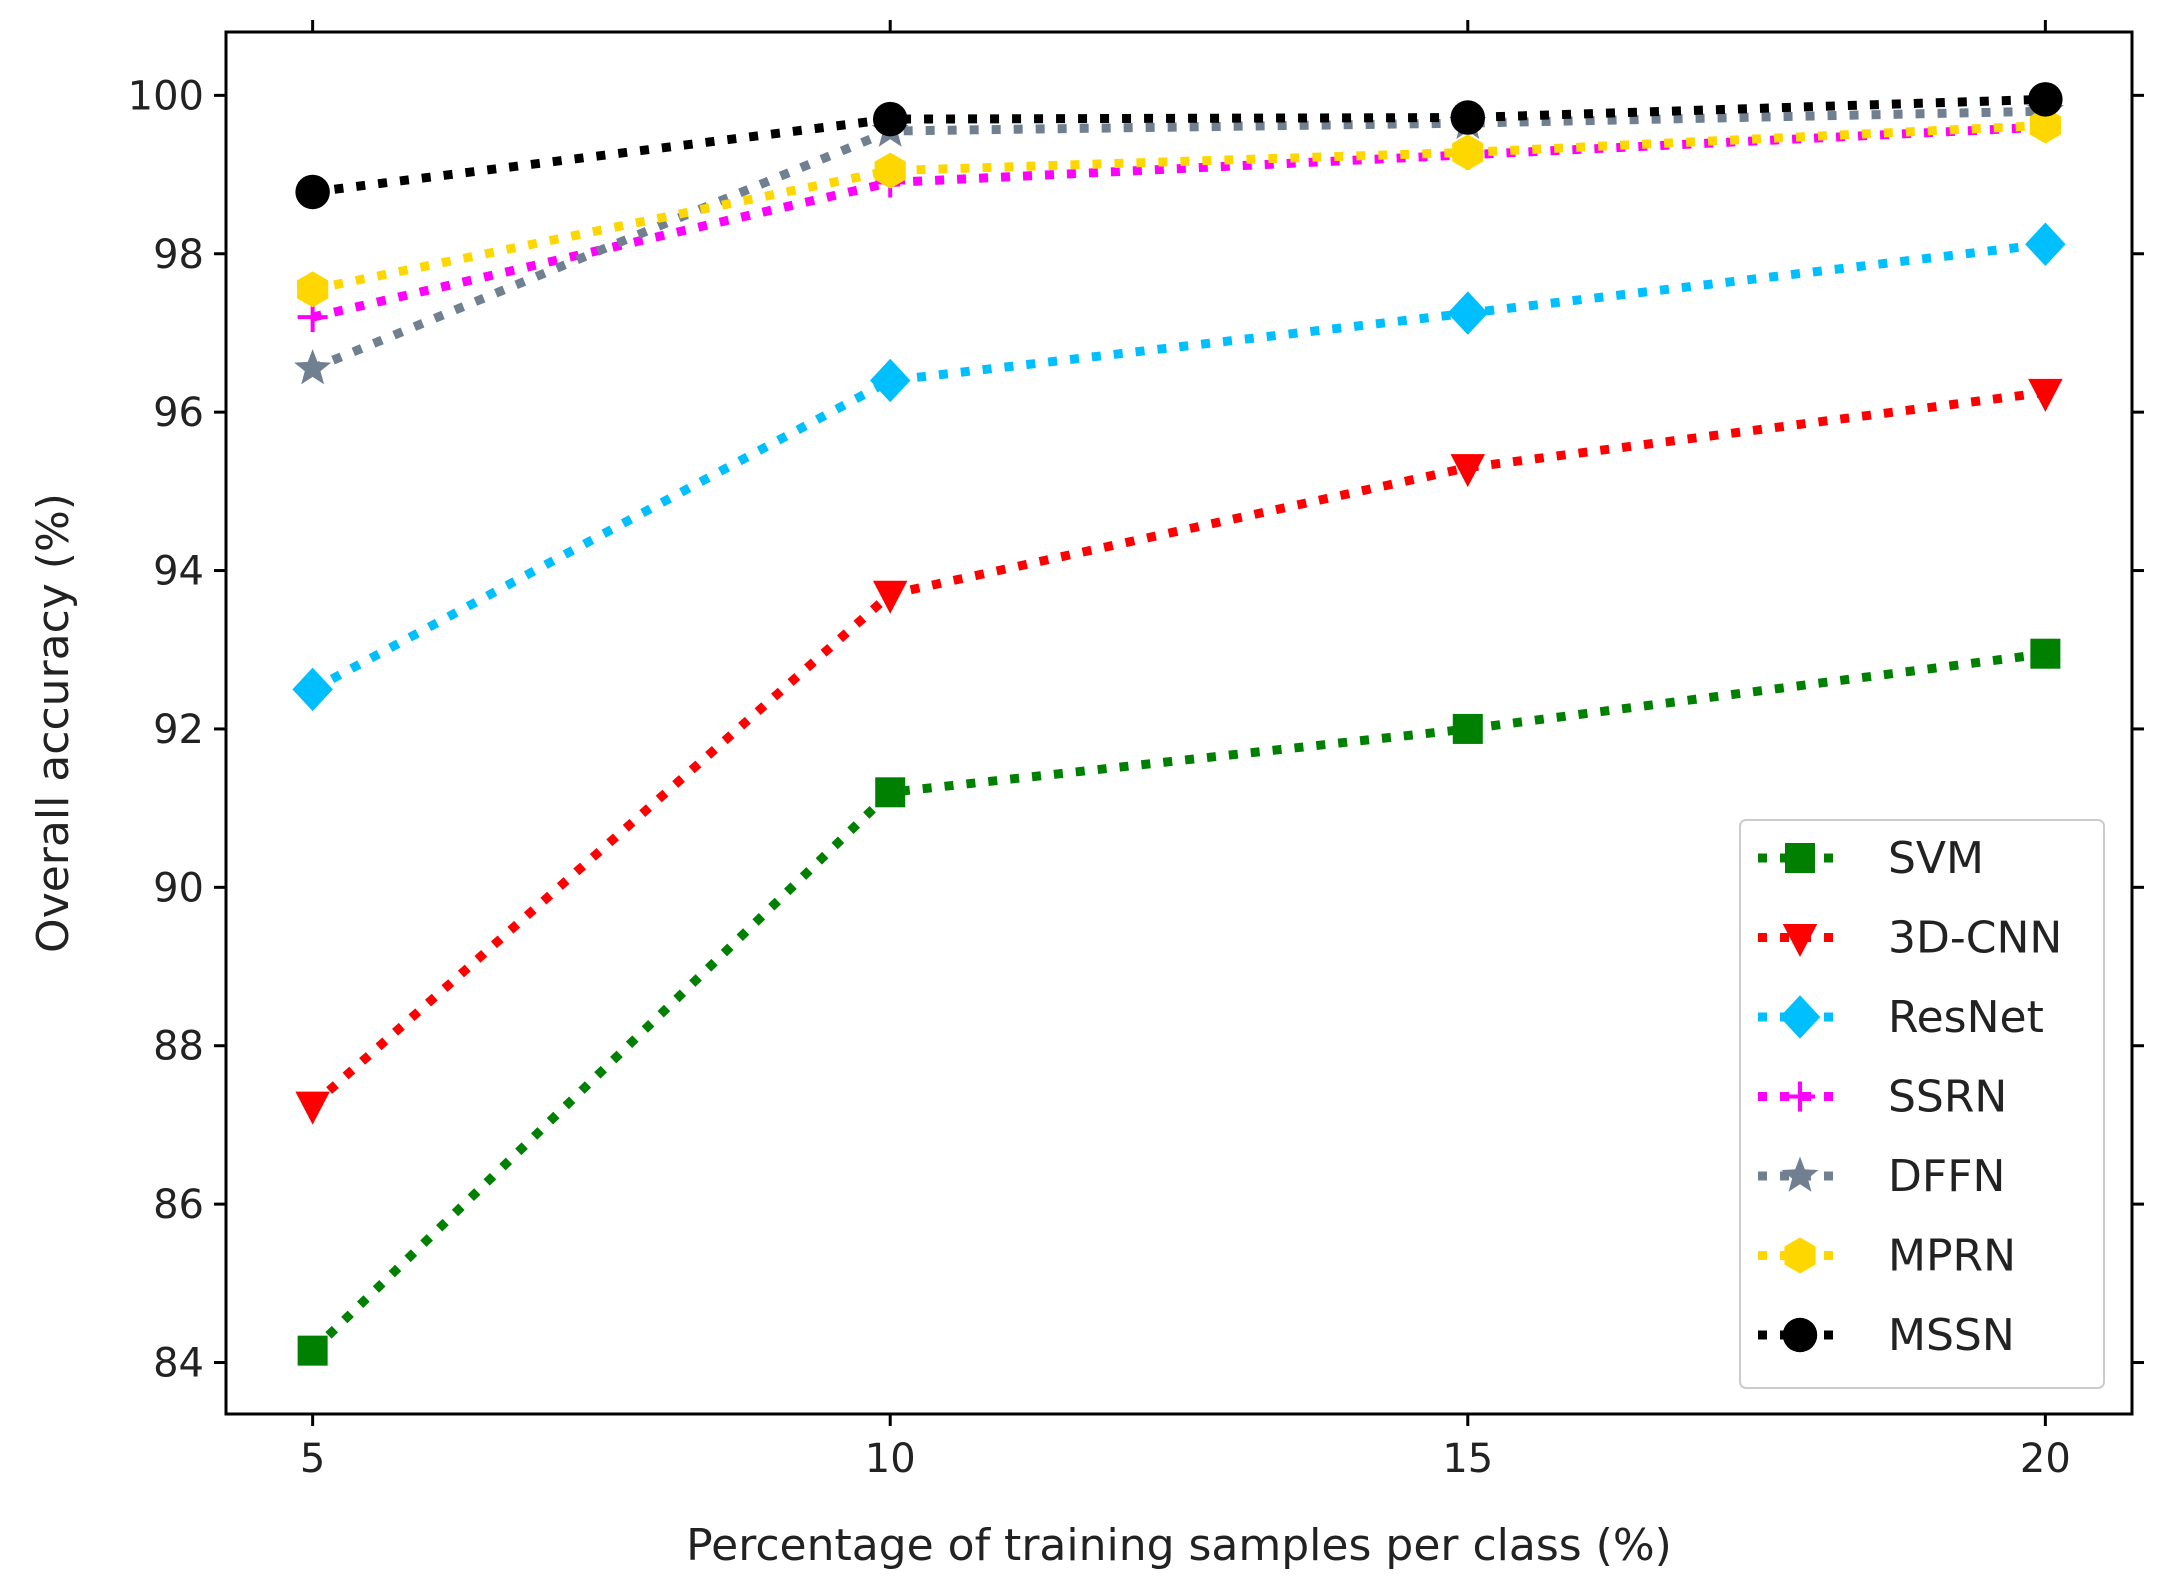  I want to click on series-mprn, so click(1179, 207).